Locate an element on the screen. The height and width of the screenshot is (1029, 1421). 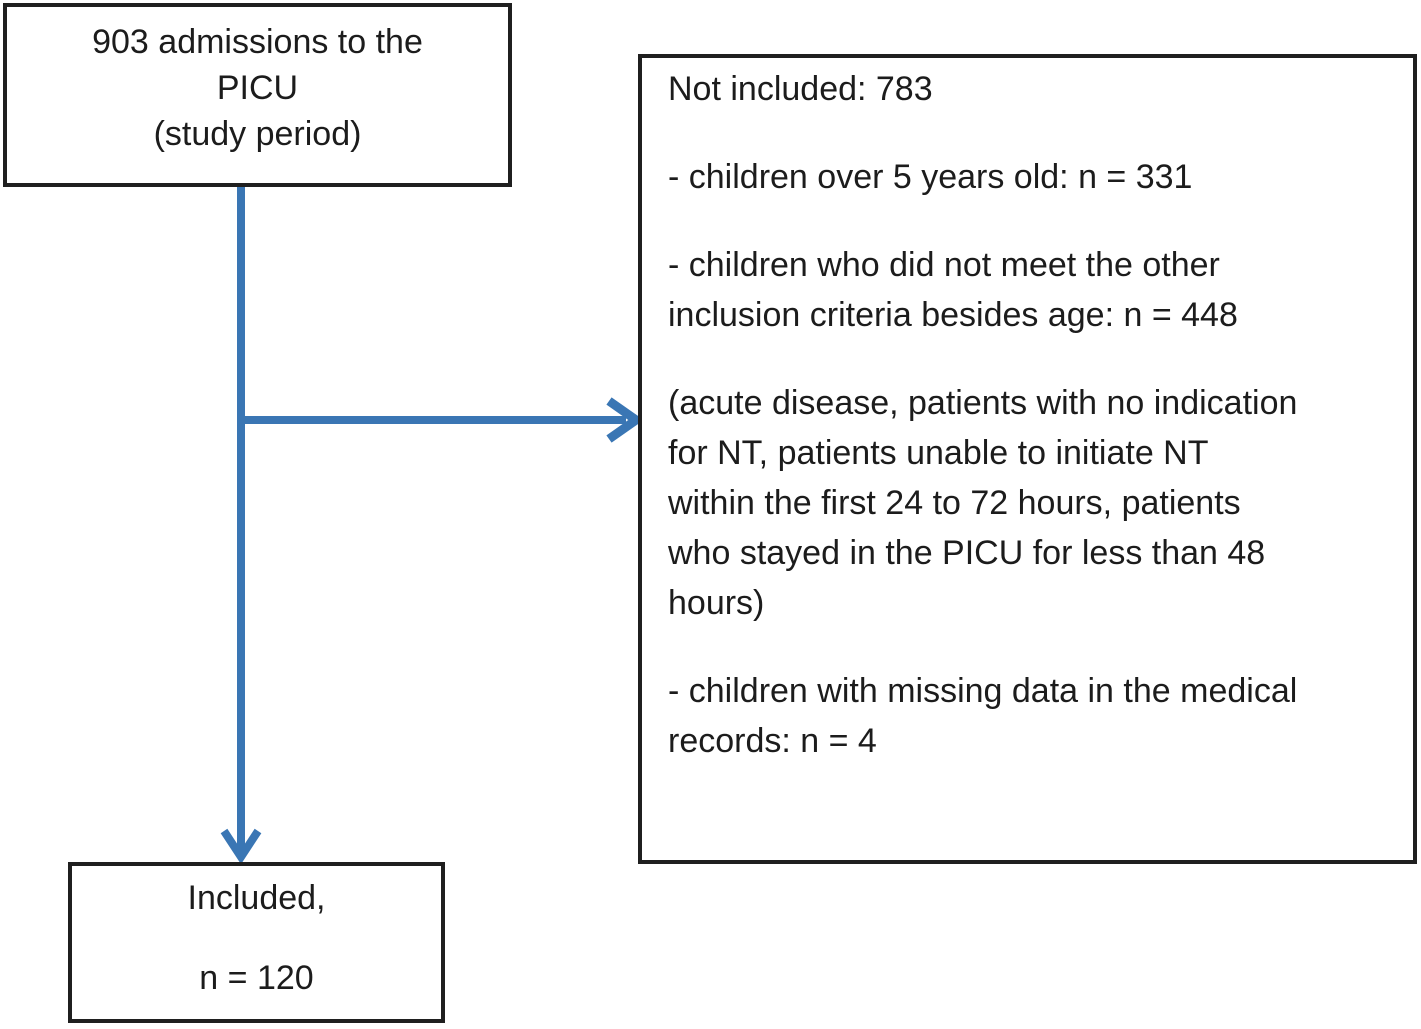
admissions-box-line: (study period) is located at coordinates (257, 134).